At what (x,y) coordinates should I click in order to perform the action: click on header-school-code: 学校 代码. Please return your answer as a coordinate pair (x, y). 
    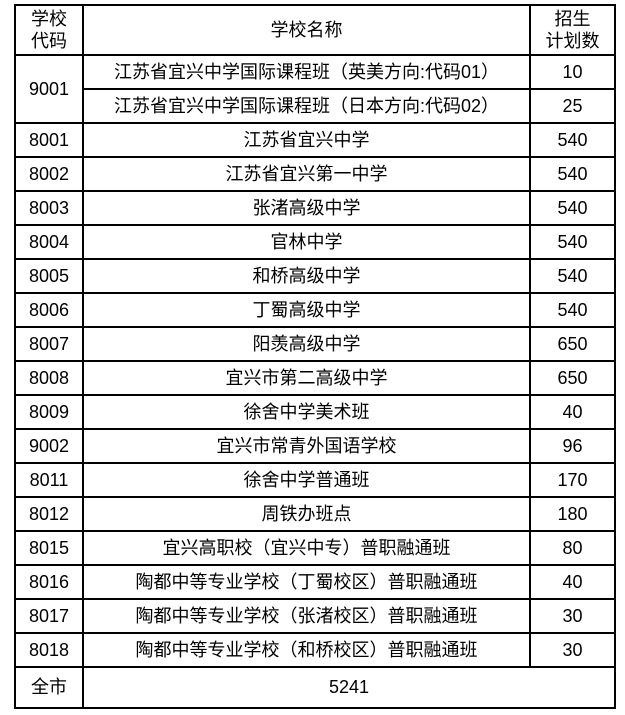
    Looking at the image, I should click on (49, 30).